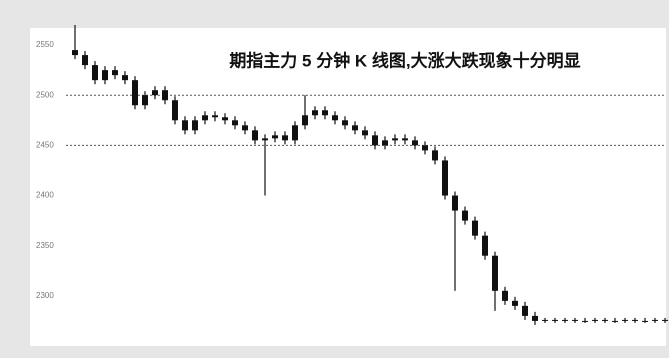  What do you see at coordinates (45, 195) in the screenshot?
I see `y-tick-label: 2400` at bounding box center [45, 195].